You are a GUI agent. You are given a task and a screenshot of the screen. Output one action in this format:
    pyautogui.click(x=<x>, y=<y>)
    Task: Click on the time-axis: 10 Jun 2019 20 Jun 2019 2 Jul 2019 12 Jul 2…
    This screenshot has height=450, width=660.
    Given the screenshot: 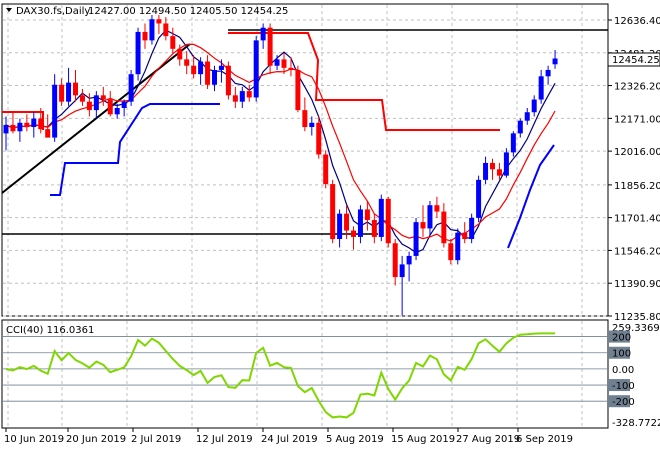 What is the action you would take?
    pyautogui.click(x=288, y=436)
    